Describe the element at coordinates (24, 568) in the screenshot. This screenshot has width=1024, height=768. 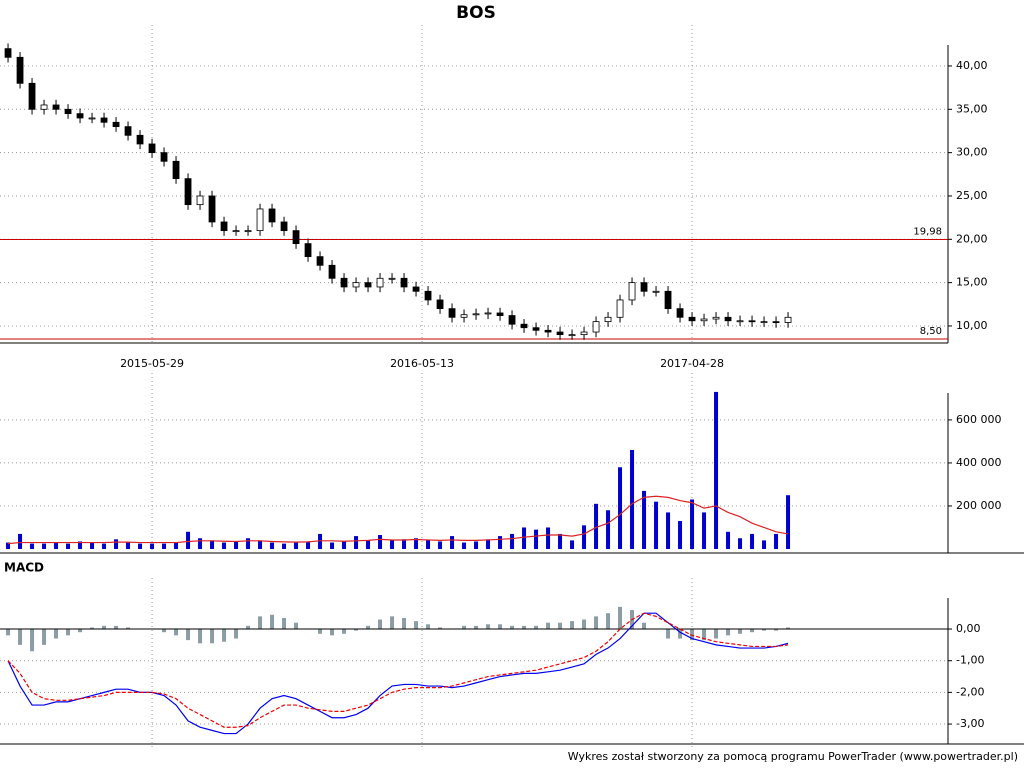
I see `panel-title: MACD` at that location.